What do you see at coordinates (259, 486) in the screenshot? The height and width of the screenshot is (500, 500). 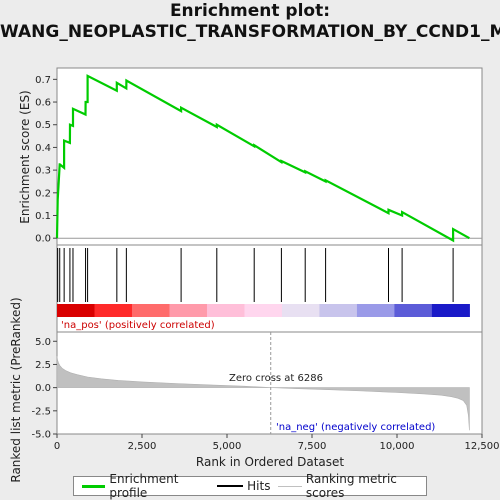 I see `legend-hits-label: Hits` at bounding box center [259, 486].